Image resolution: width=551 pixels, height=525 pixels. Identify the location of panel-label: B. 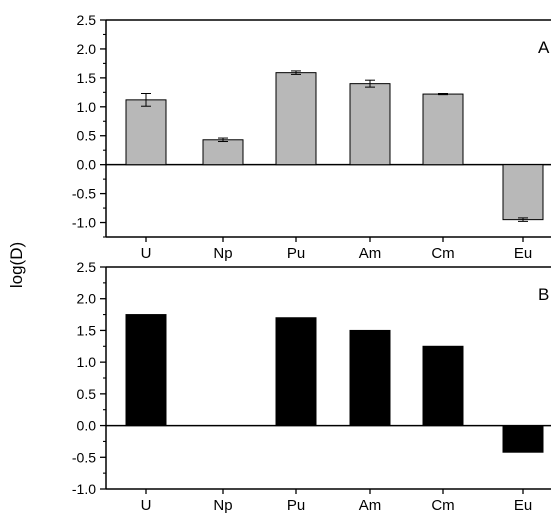
(543, 294).